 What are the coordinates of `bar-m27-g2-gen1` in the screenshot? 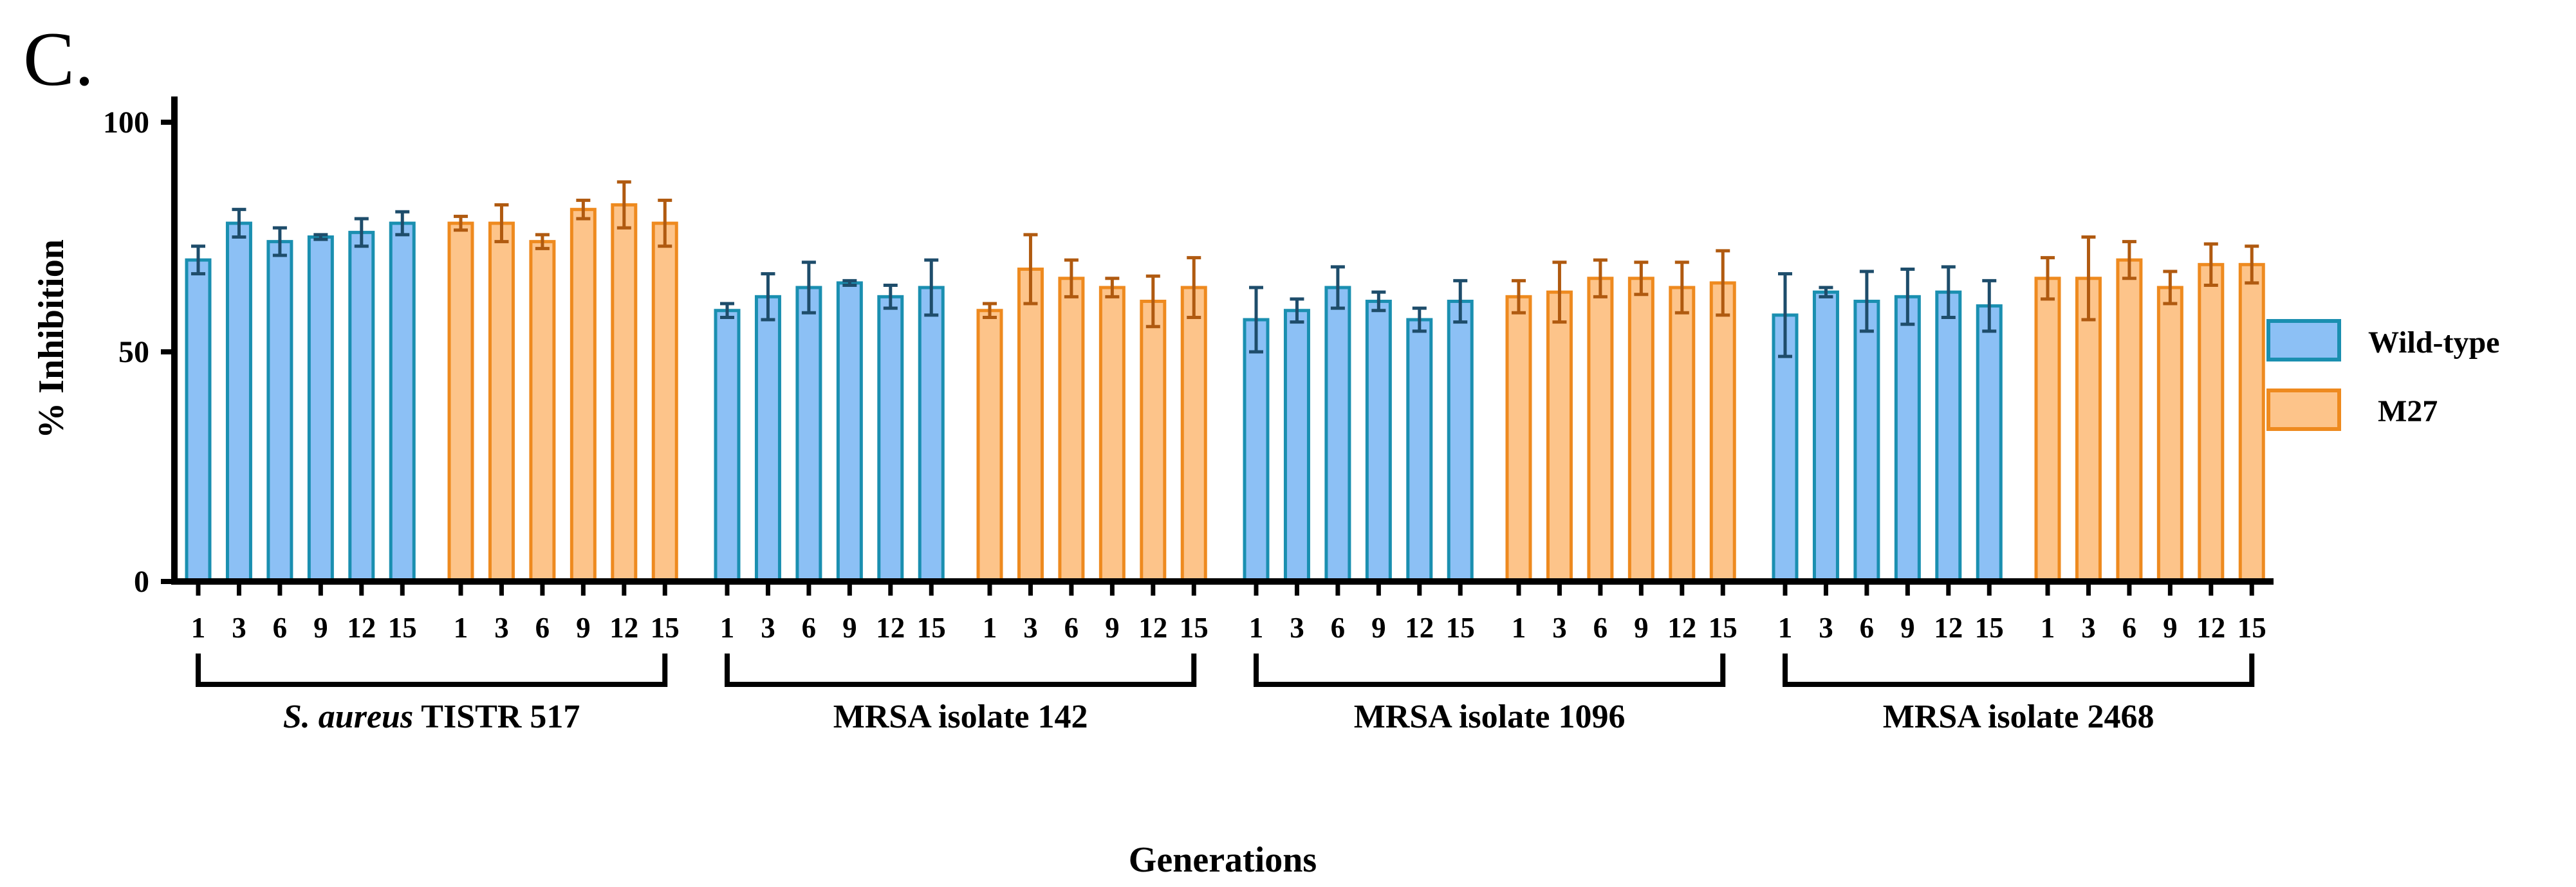 It's located at (989, 446).